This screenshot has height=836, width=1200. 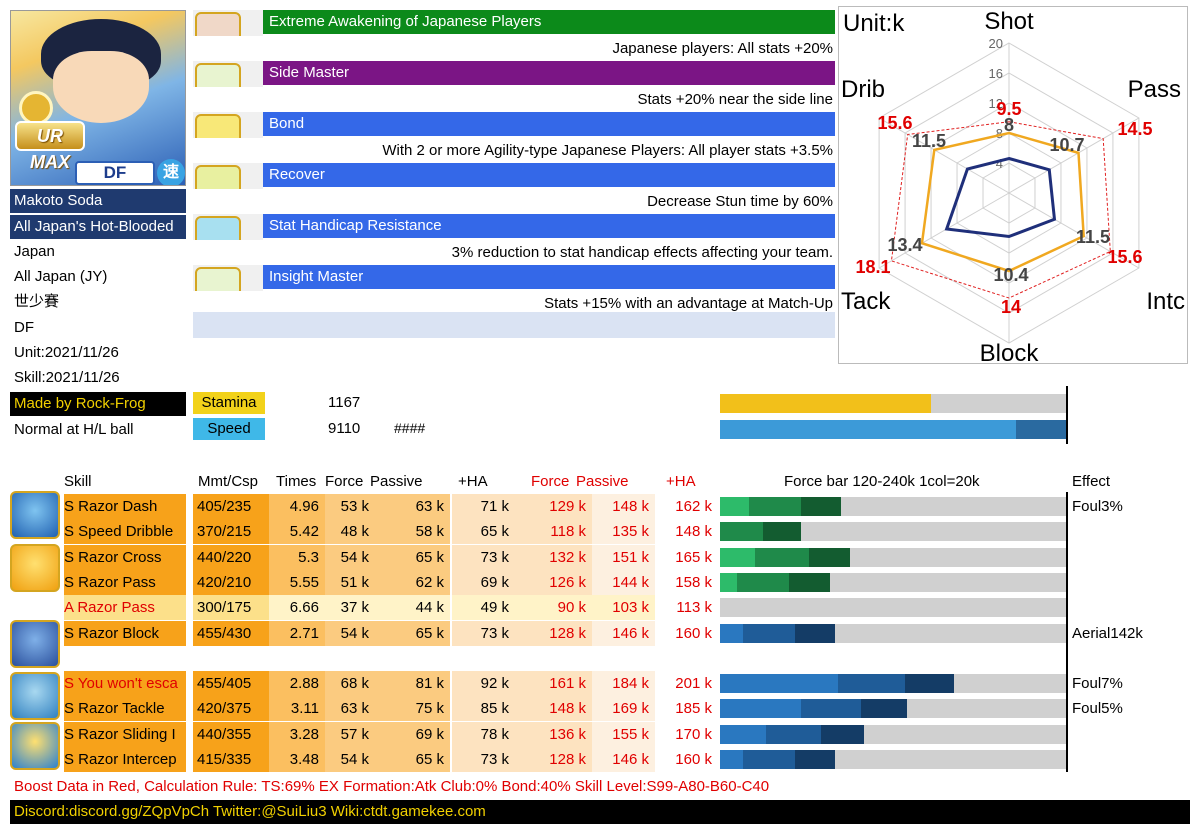 What do you see at coordinates (50, 146) in the screenshot?
I see `rarity-badge: UR MAX` at bounding box center [50, 146].